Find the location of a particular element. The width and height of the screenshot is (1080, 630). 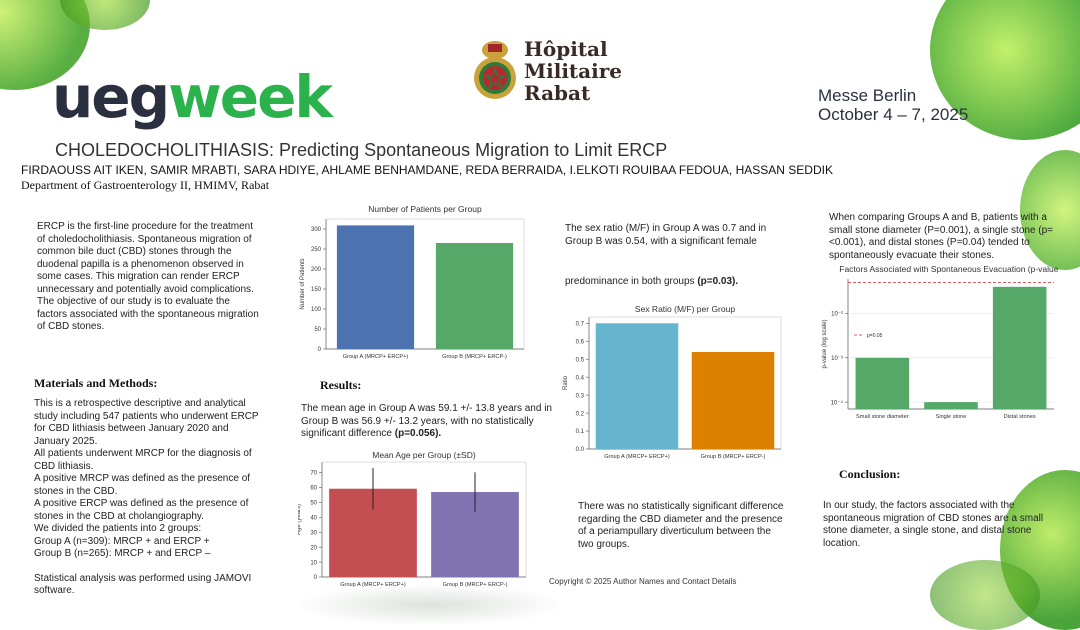

y-tick-label: 10⁻³ is located at coordinates (837, 359).